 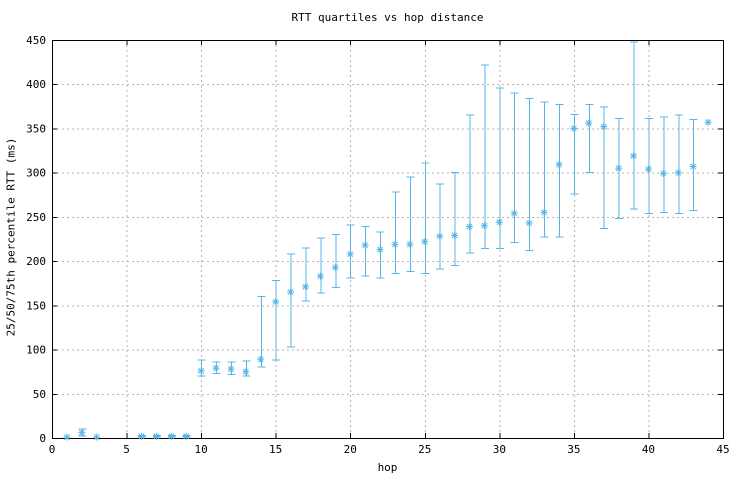 What do you see at coordinates (424, 449) in the screenshot?
I see `x-tick-label: 25` at bounding box center [424, 449].